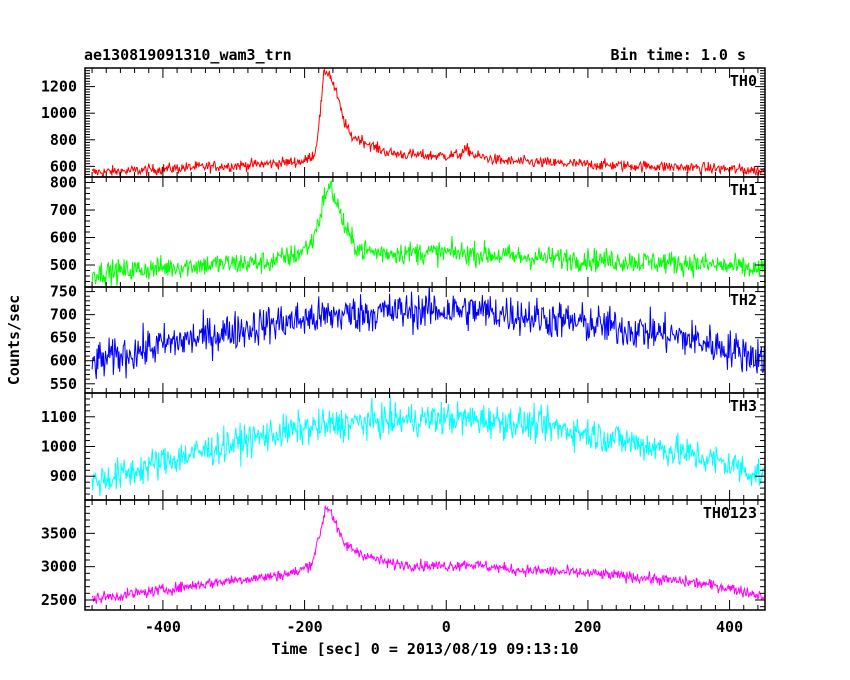 The height and width of the screenshot is (680, 850). Describe the element at coordinates (743, 190) in the screenshot. I see `panel-label-th1: TH1` at that location.